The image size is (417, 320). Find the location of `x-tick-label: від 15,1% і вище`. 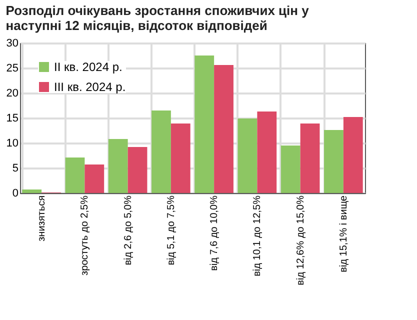

x-tick-label: від 15,1% і вище is located at coordinates (344, 233).